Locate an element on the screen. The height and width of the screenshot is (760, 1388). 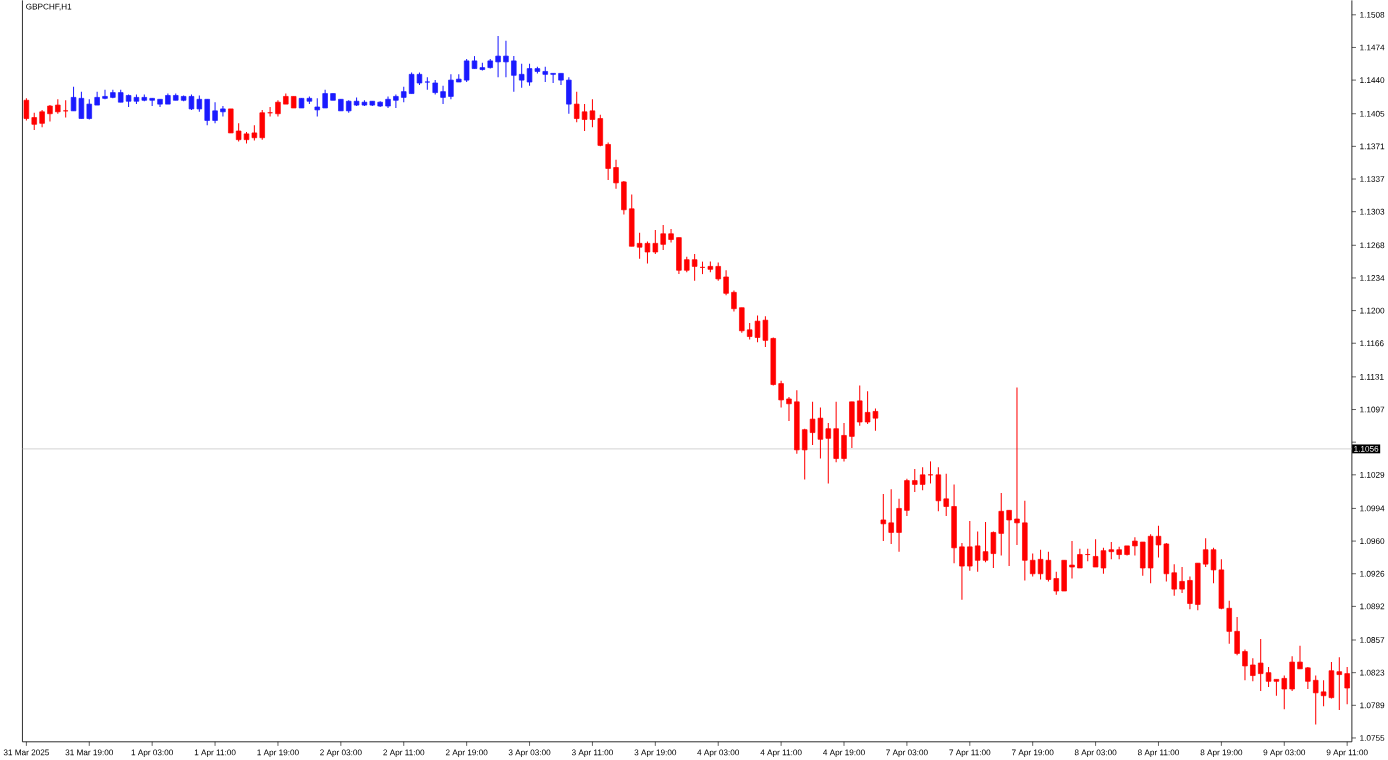
x-tick-label: 1 Apr 19:00 is located at coordinates (278, 753).